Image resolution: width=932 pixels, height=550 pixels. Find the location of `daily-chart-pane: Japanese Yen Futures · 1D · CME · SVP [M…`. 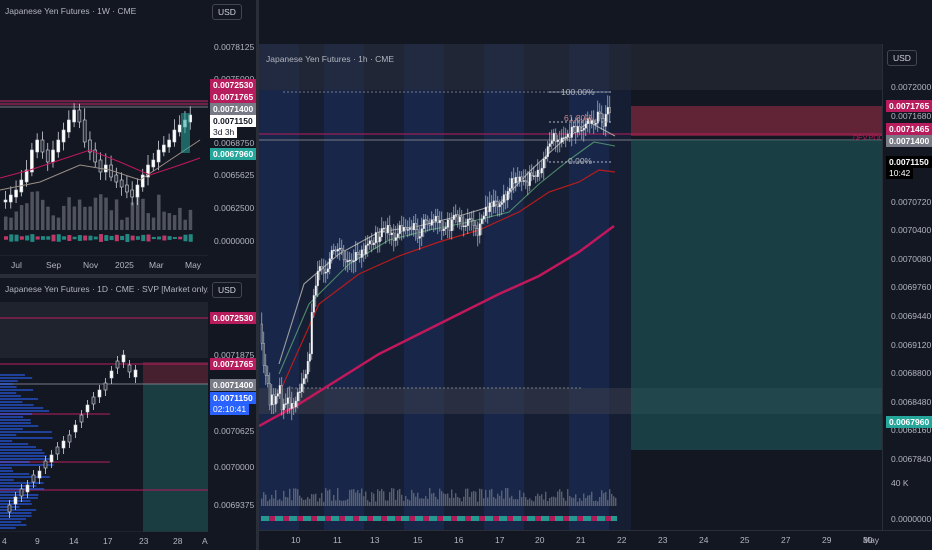

daily-chart-pane: Japanese Yen Futures · 1D · CME · SVP [M… is located at coordinates (128, 414).